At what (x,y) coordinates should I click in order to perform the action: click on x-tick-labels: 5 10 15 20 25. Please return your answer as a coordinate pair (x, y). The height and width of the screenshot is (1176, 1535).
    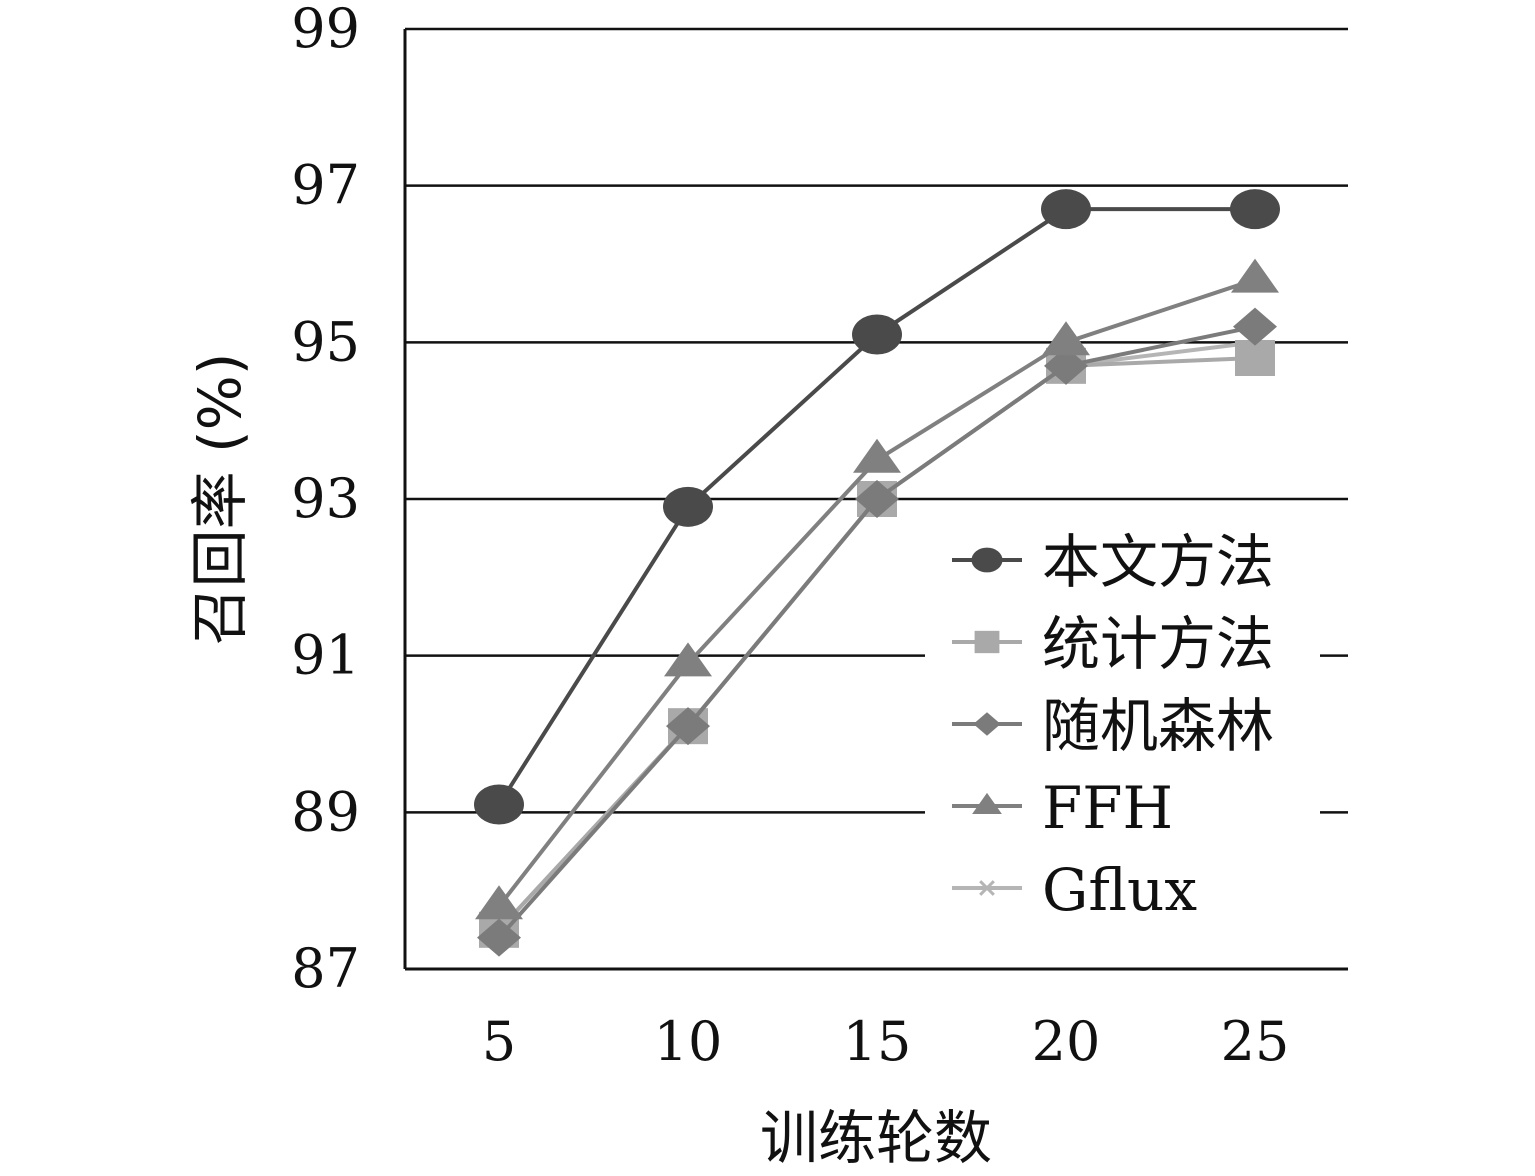
    Looking at the image, I should click on (886, 1041).